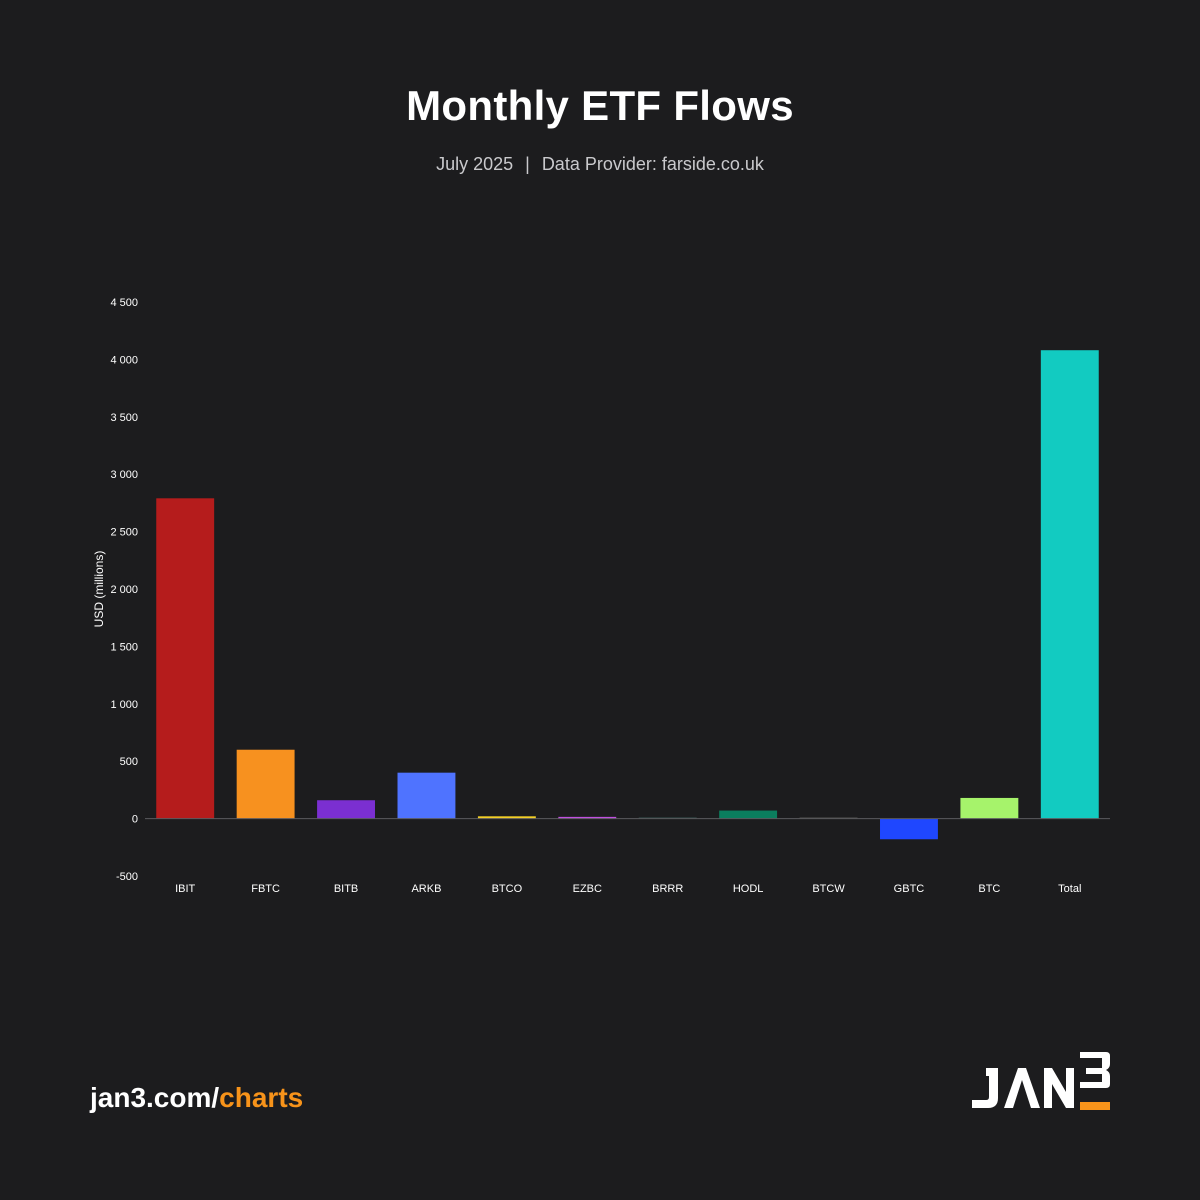  Describe the element at coordinates (124, 647) in the screenshot. I see `y-tick-label: 1 500` at that location.